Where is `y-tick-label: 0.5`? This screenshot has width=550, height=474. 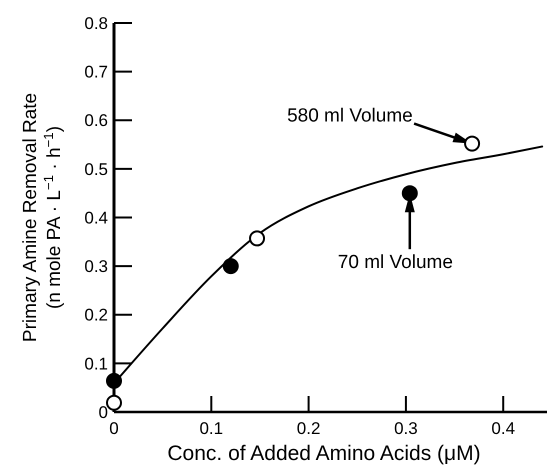
y-tick-label: 0.5 is located at coordinates (96, 169).